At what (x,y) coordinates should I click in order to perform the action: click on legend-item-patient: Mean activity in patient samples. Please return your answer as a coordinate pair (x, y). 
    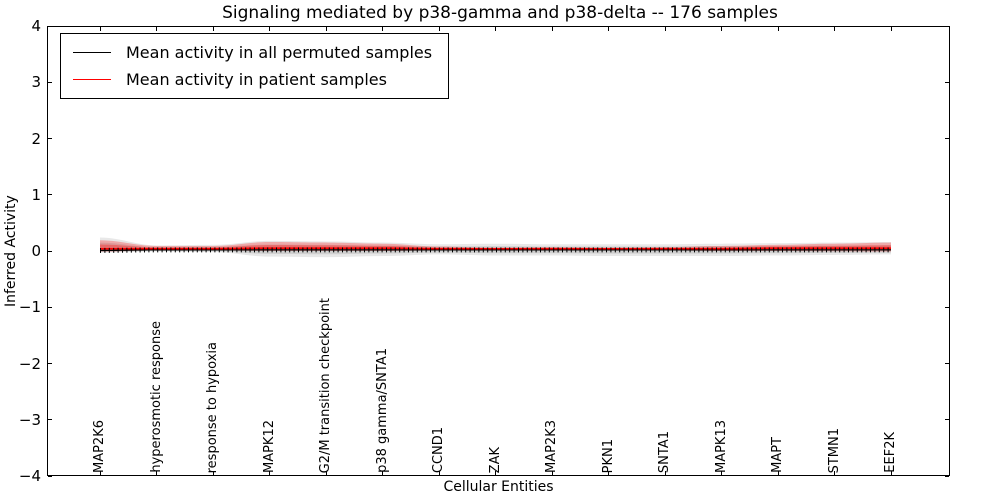
    Looking at the image, I should click on (252, 79).